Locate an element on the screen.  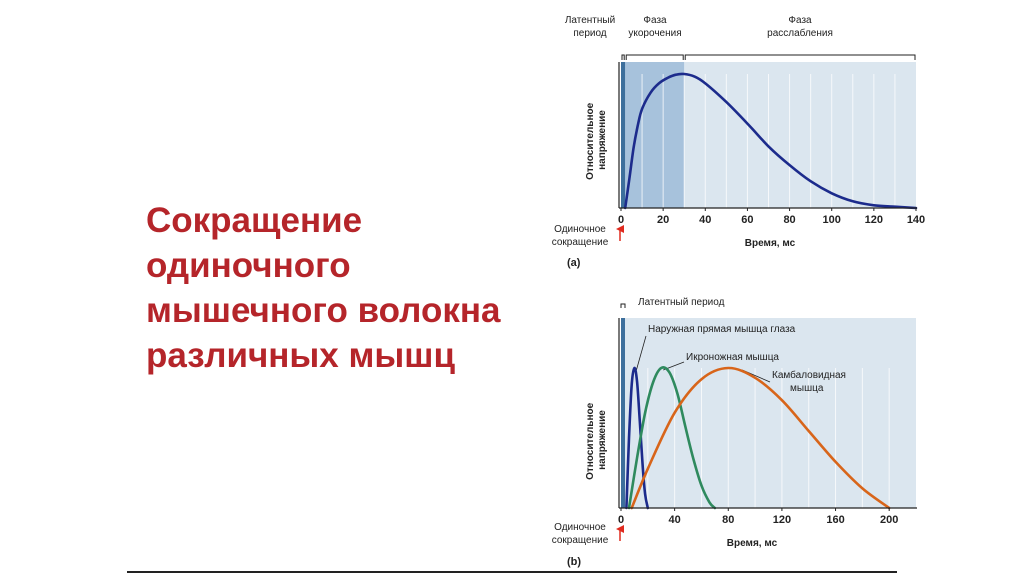
phase-label: укорочения is located at coordinates (654, 33).